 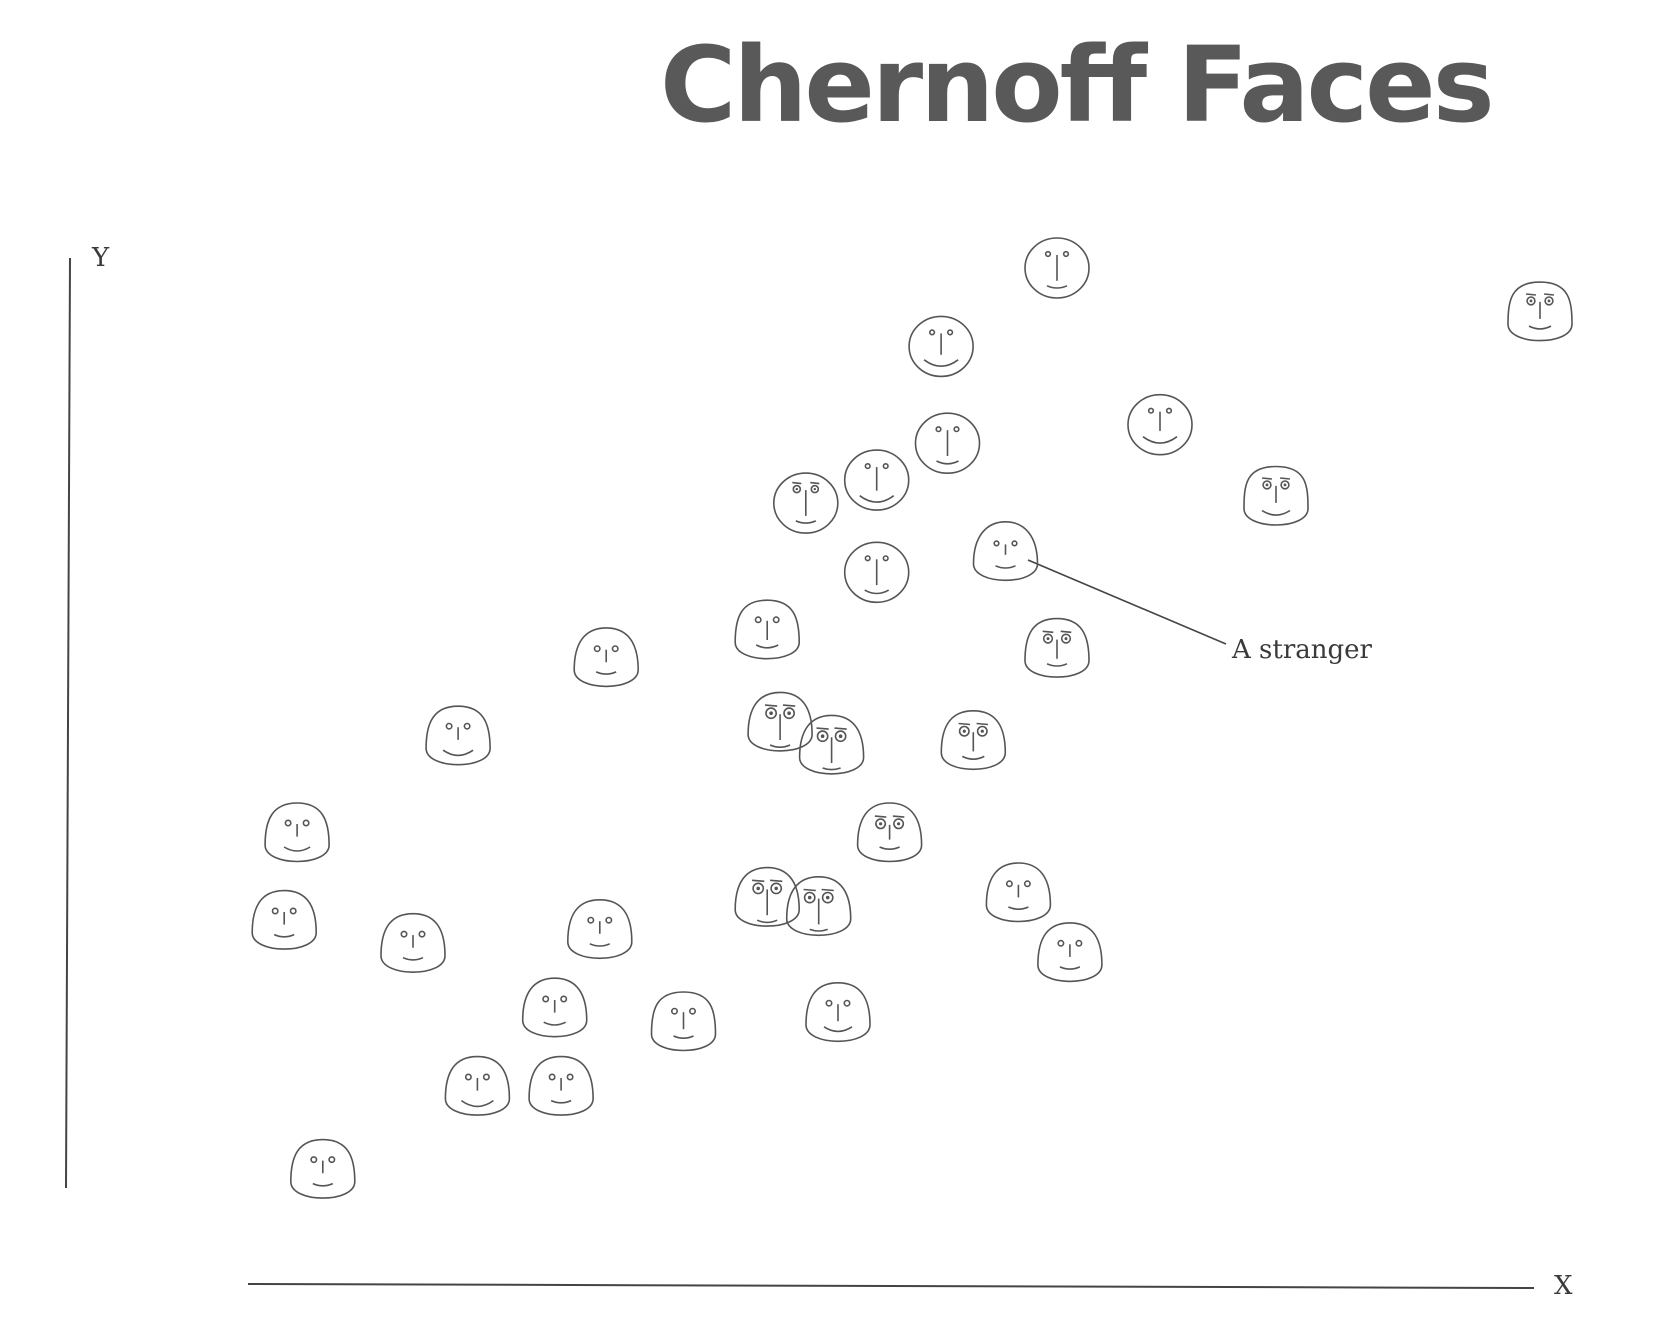 I want to click on x-axis-label: X, so click(x=1563, y=1286).